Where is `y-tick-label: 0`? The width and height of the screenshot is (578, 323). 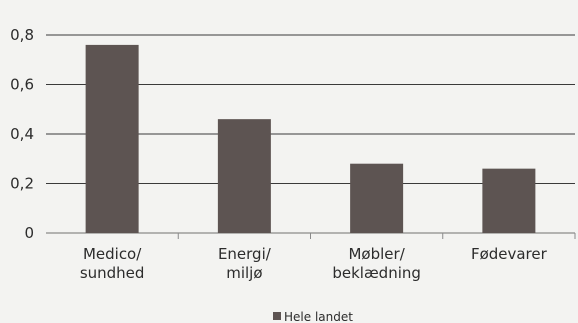
y-tick-label: 0 is located at coordinates (29, 233).